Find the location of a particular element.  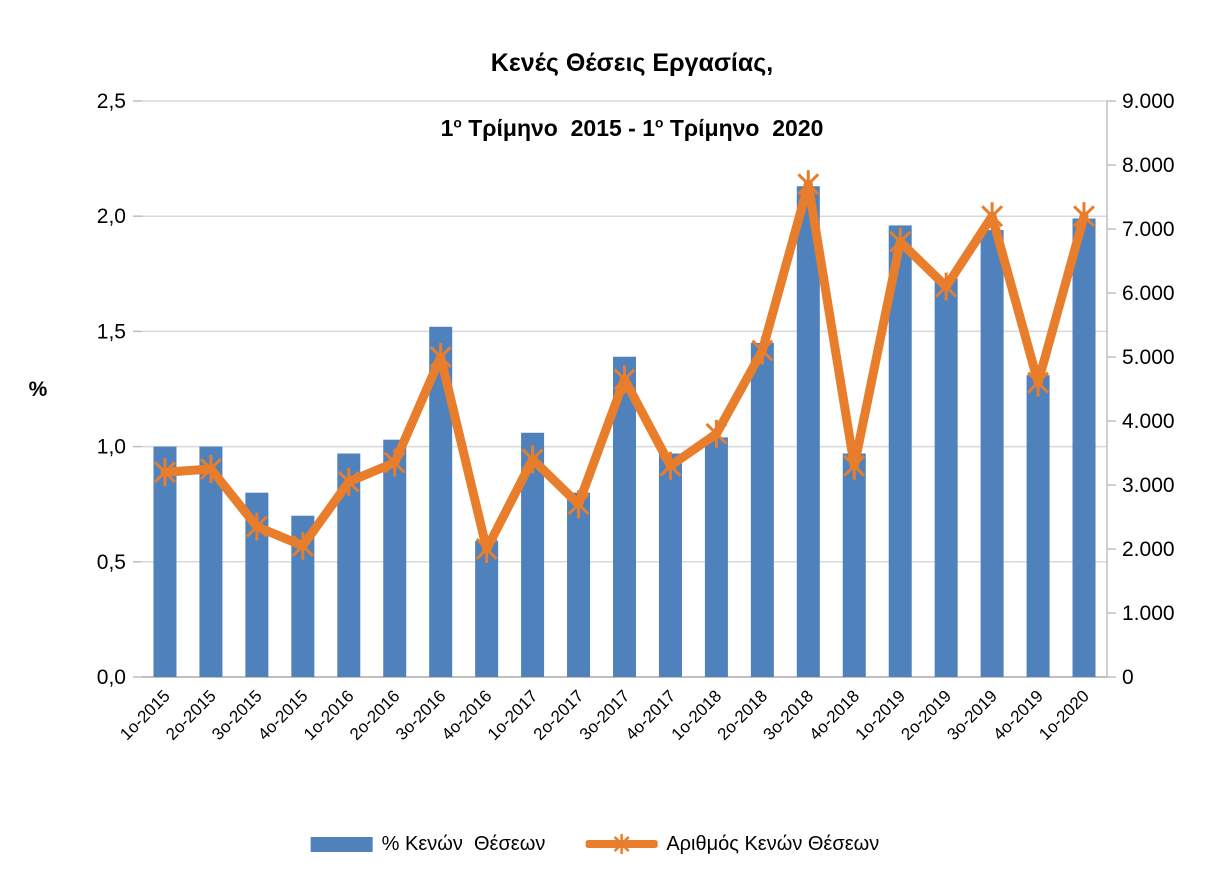

bar-3ο-2016 is located at coordinates (441, 501).